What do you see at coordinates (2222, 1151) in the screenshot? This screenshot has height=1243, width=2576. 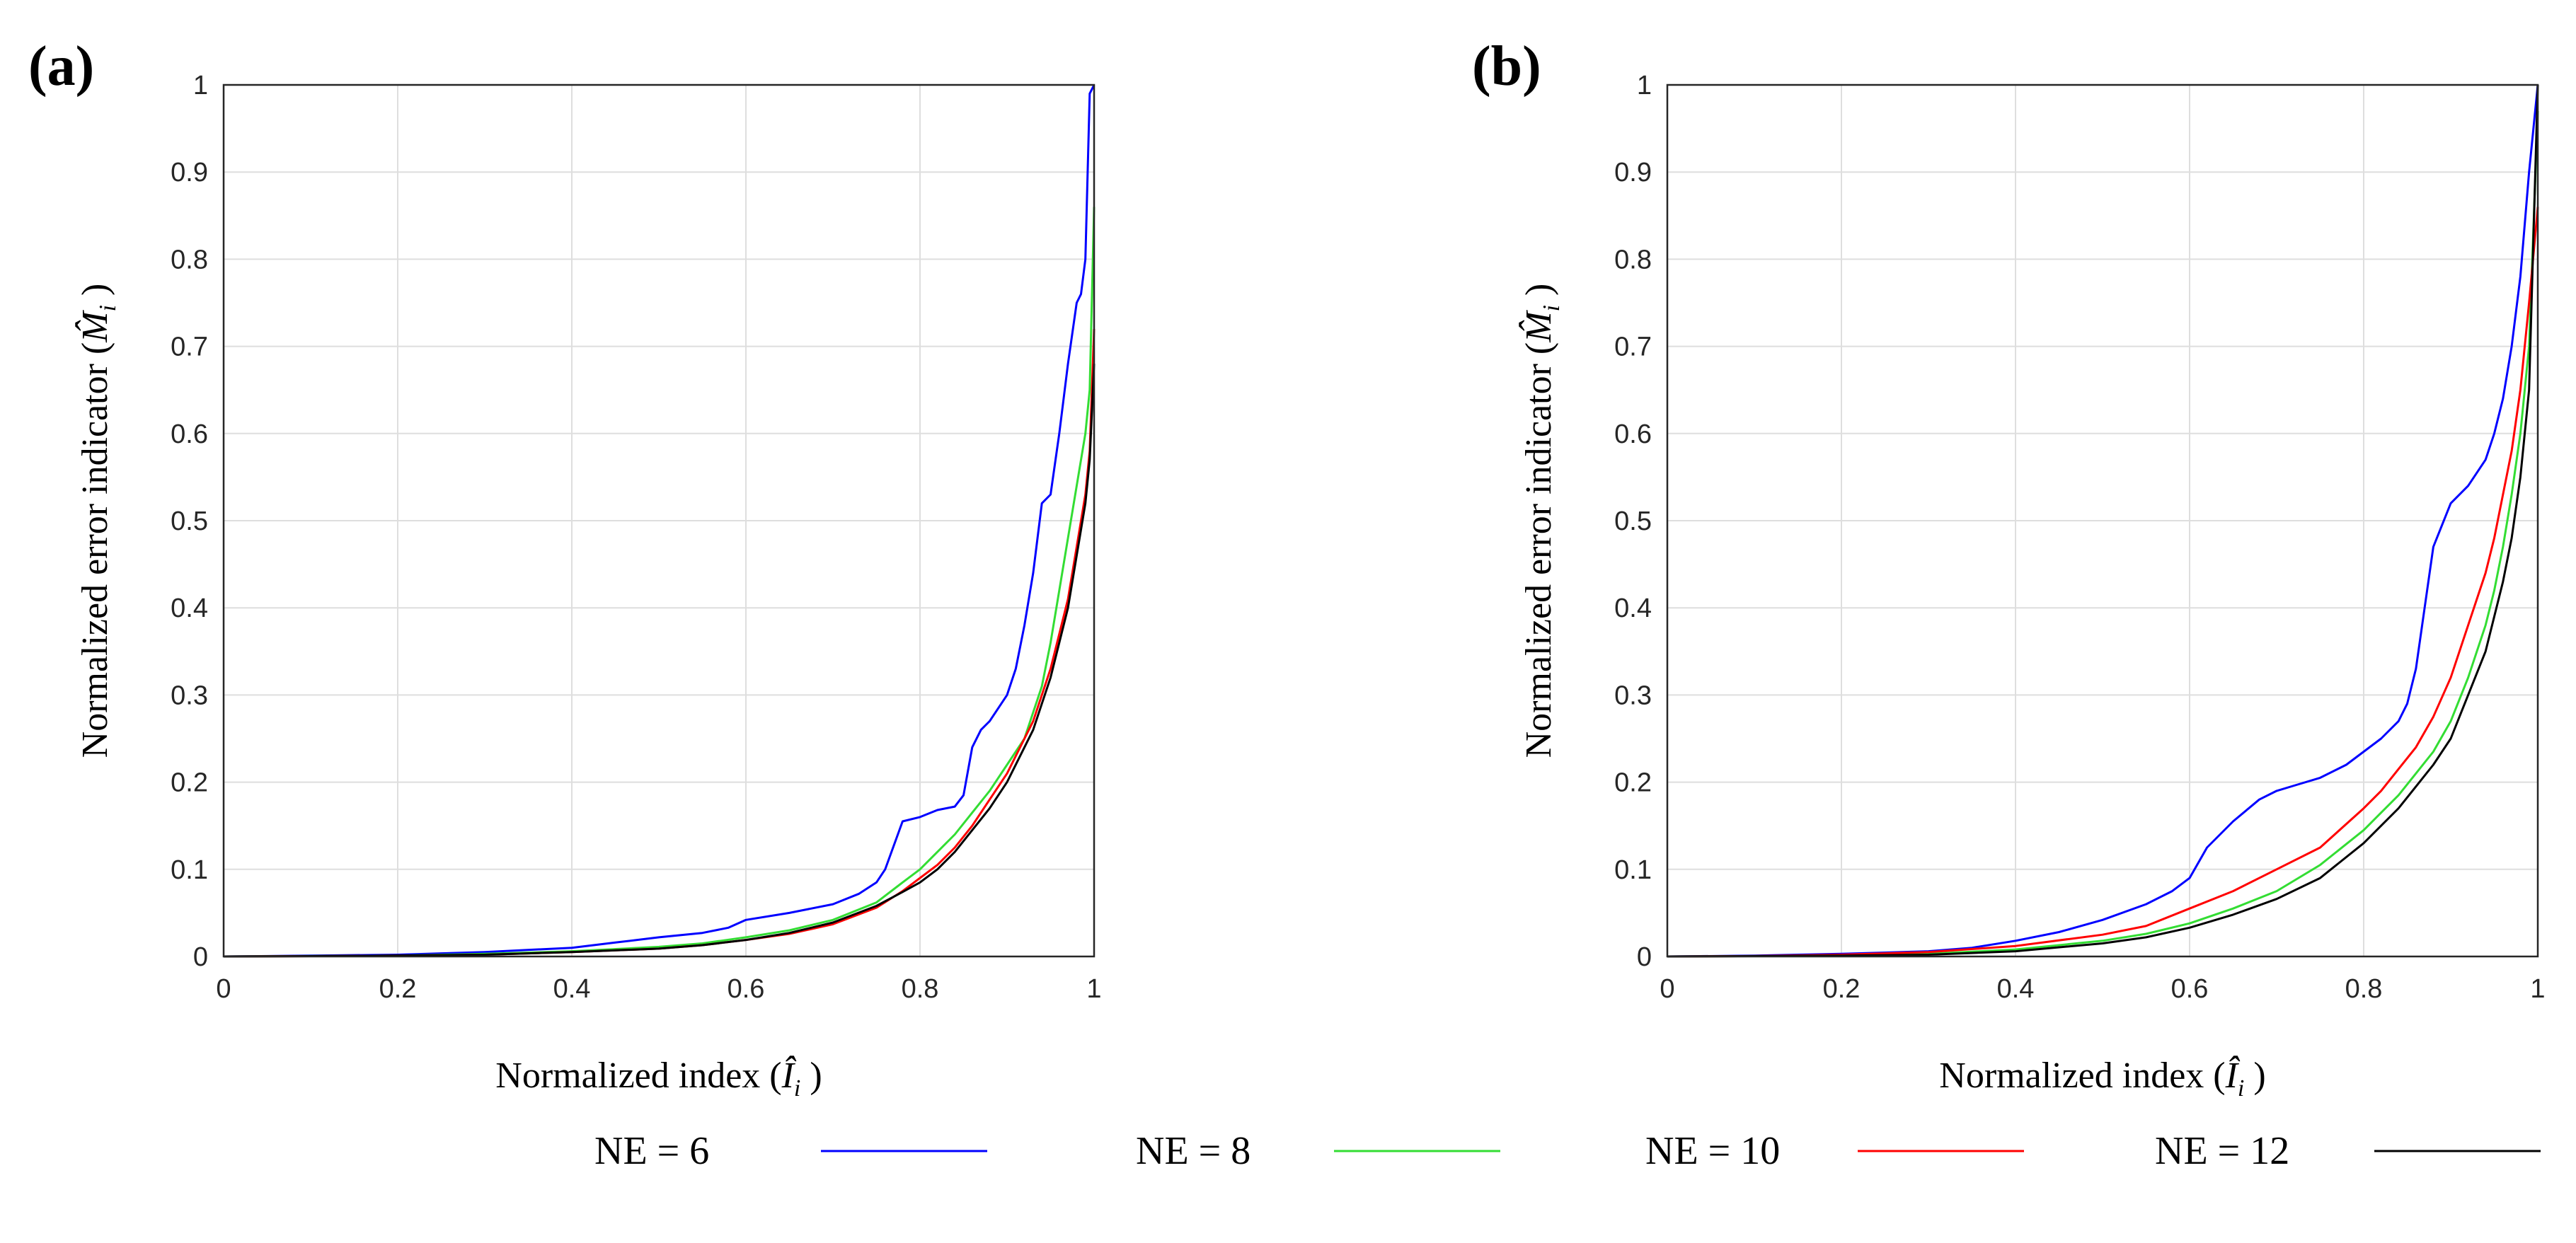 I see `legend-label-ne12: NE = 12` at bounding box center [2222, 1151].